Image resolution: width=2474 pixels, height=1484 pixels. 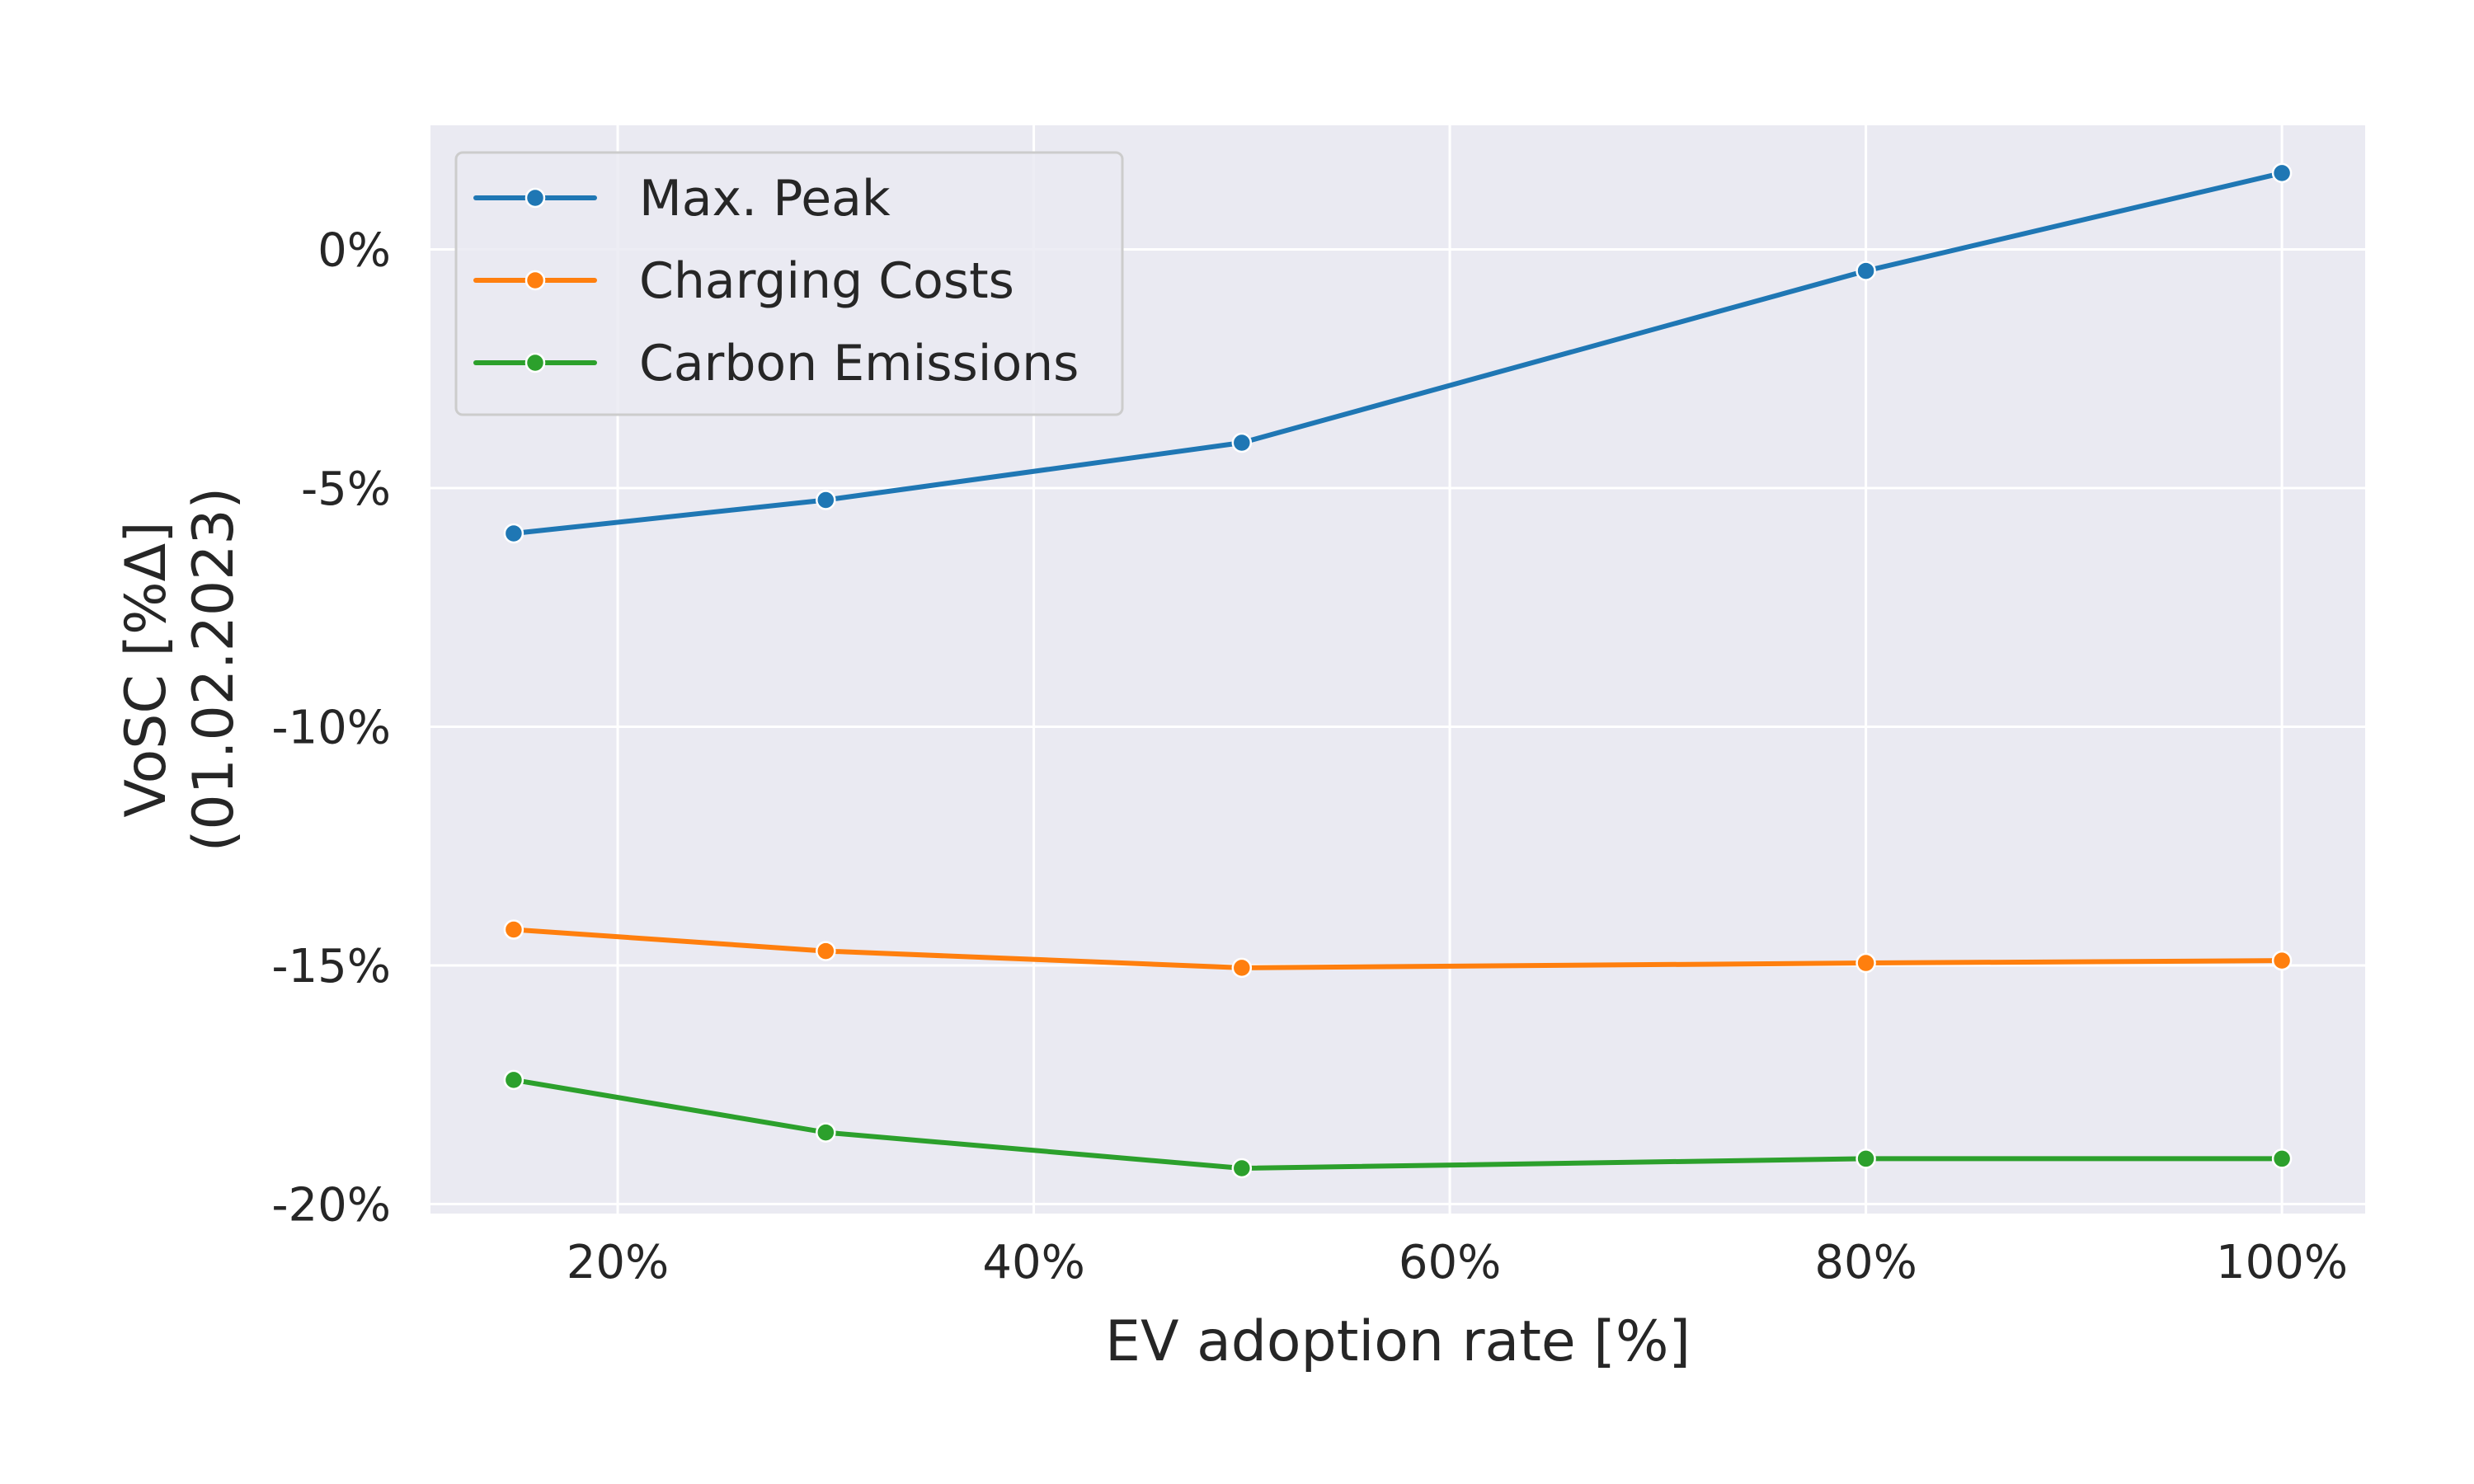 I want to click on x-tick-label: 60%, so click(x=1450, y=1262).